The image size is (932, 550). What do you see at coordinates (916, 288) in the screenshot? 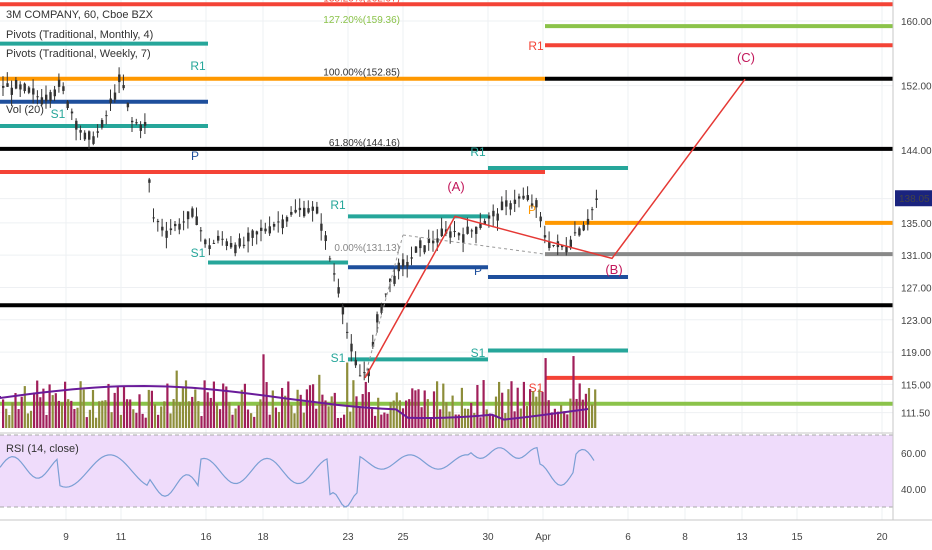
I see `y-tick-label: 127.00` at bounding box center [916, 288].